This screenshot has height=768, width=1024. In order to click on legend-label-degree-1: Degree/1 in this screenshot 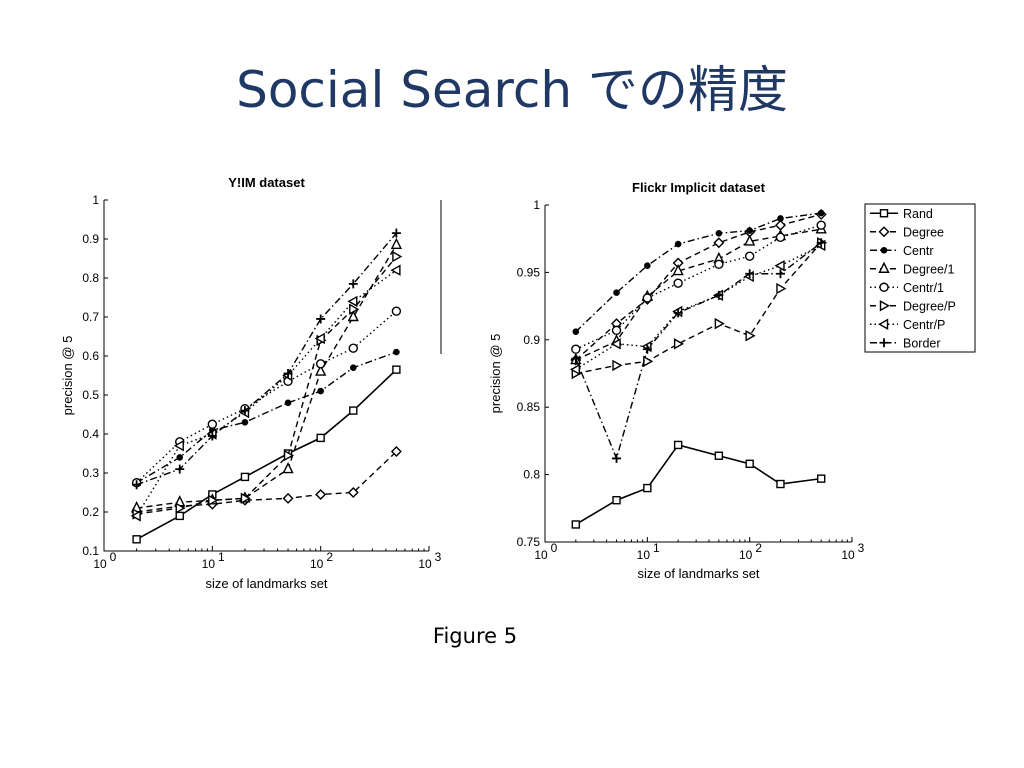, I will do `click(928, 269)`.